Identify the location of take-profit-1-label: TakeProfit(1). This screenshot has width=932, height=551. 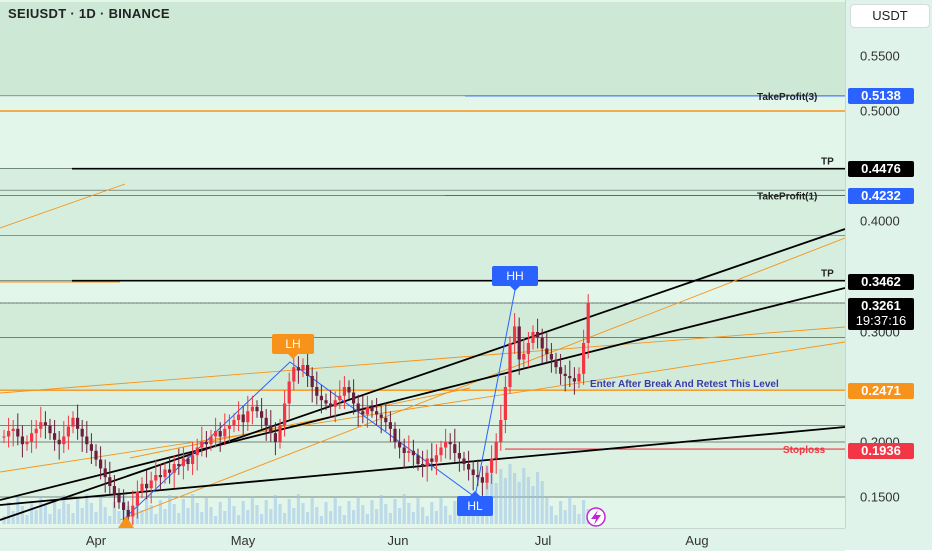
(787, 196).